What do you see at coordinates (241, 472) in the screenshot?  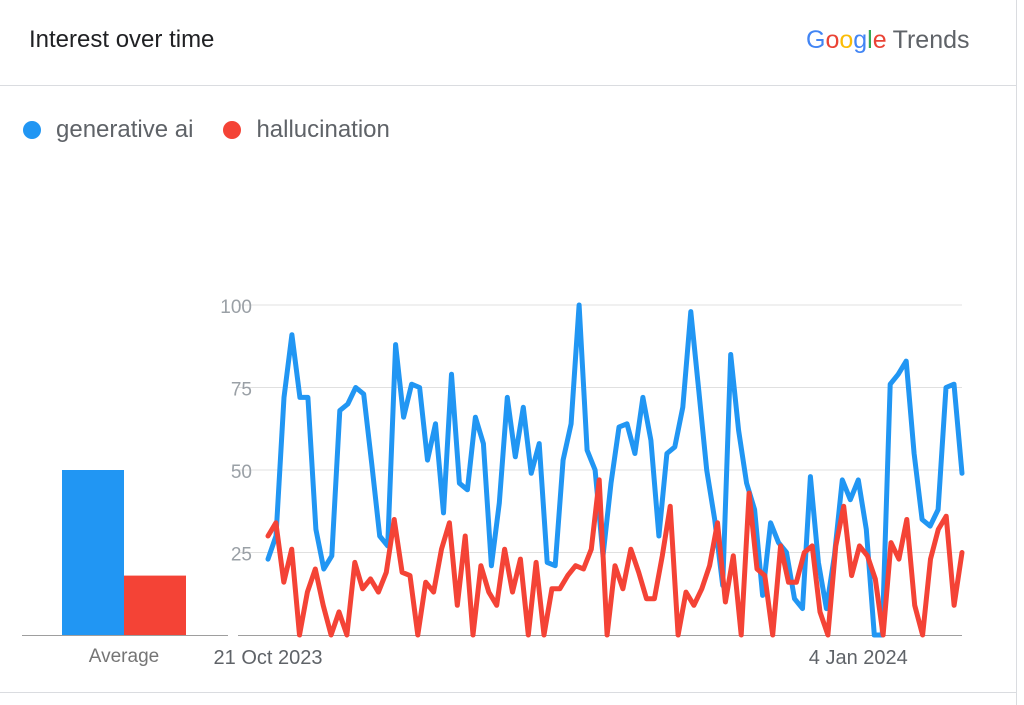 I see `y-tick-label: 50` at bounding box center [241, 472].